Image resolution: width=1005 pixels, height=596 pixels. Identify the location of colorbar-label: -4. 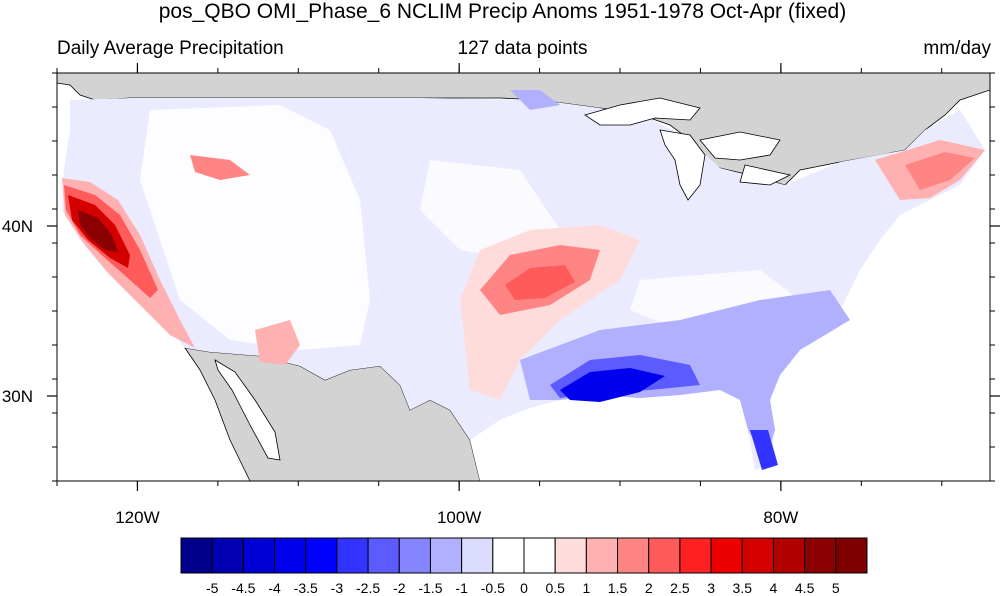
(274, 588).